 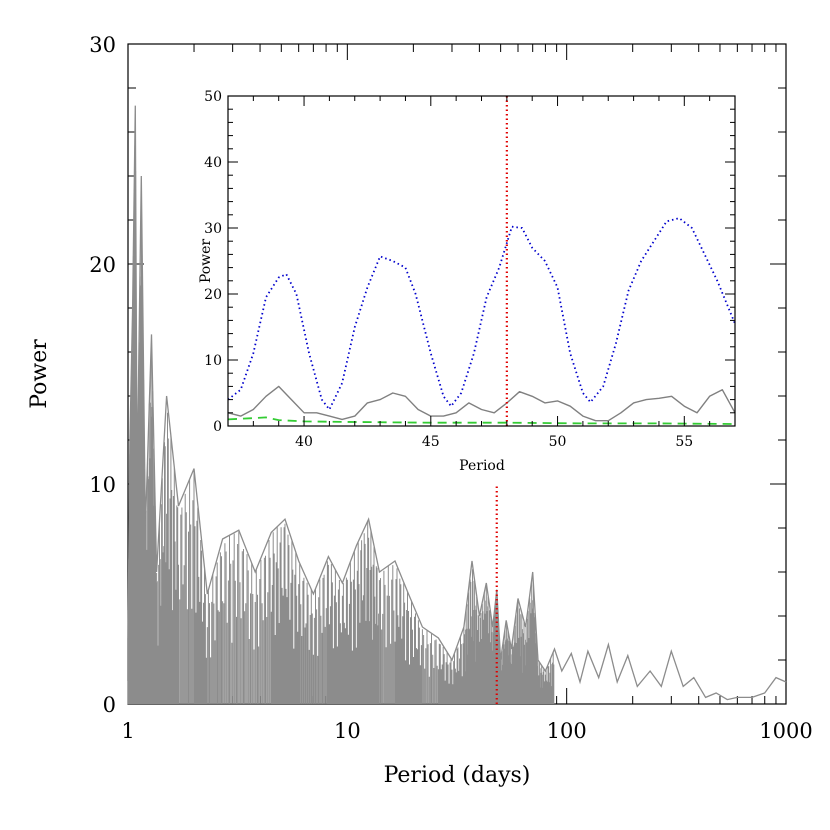 What do you see at coordinates (127, 731) in the screenshot?
I see `main-x-tick-label: 1` at bounding box center [127, 731].